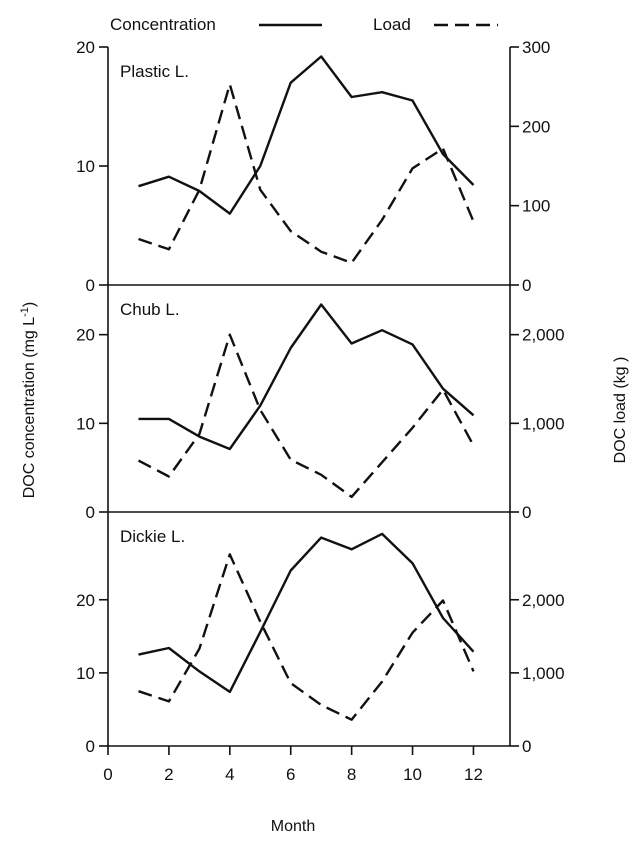 Image resolution: width=642 pixels, height=861 pixels. Describe the element at coordinates (29, 304) in the screenshot. I see `y-axis-left-title-end: )` at that location.